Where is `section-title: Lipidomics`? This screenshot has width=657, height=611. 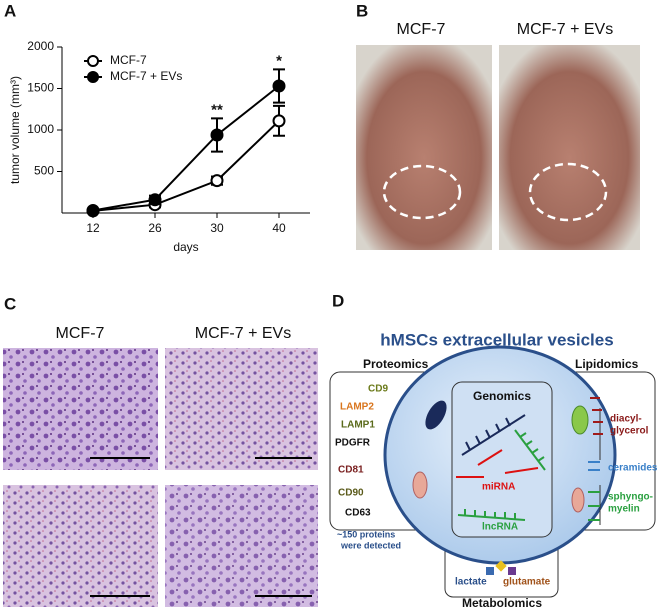 section-title: Lipidomics is located at coordinates (607, 364).